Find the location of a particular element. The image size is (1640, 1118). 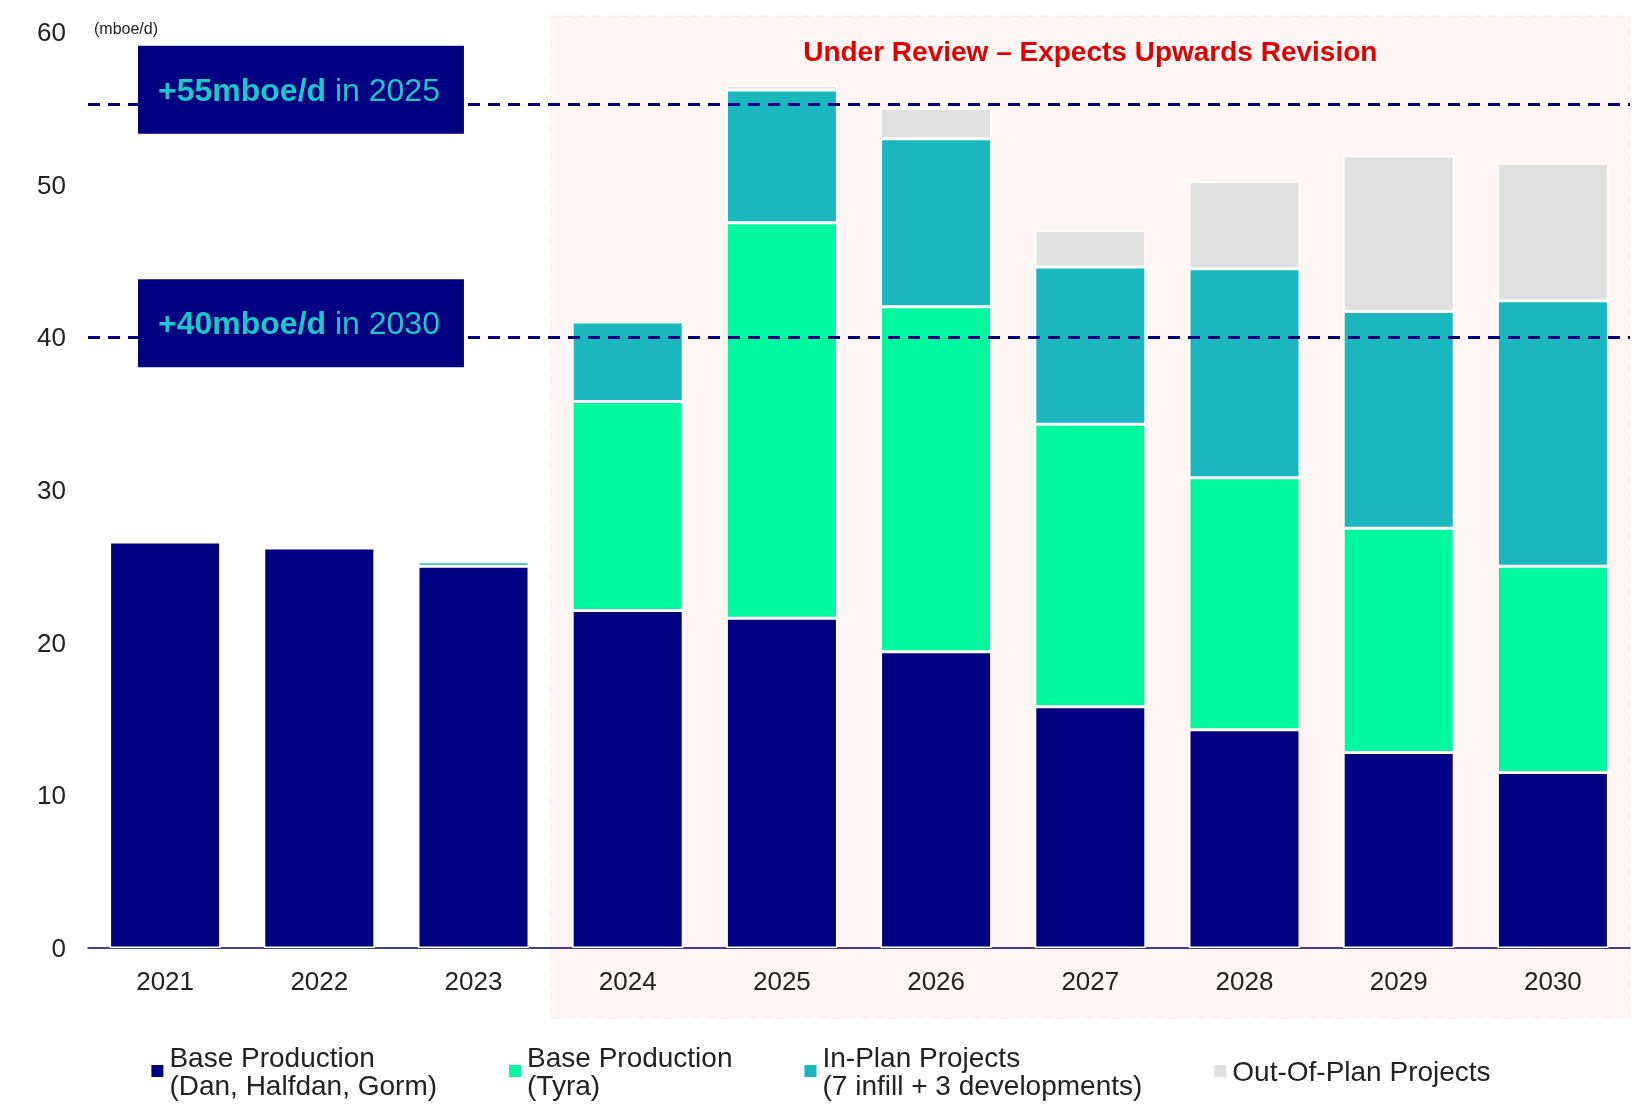

y-tick-label: 0 is located at coordinates (58, 948).